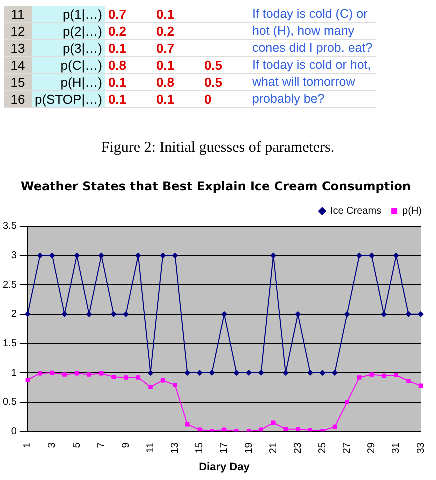  Describe the element at coordinates (191, 65) in the screenshot. I see `text: 14 p(C|…) 0.8 0.1 0.5 If today is cold or hot,` at that location.